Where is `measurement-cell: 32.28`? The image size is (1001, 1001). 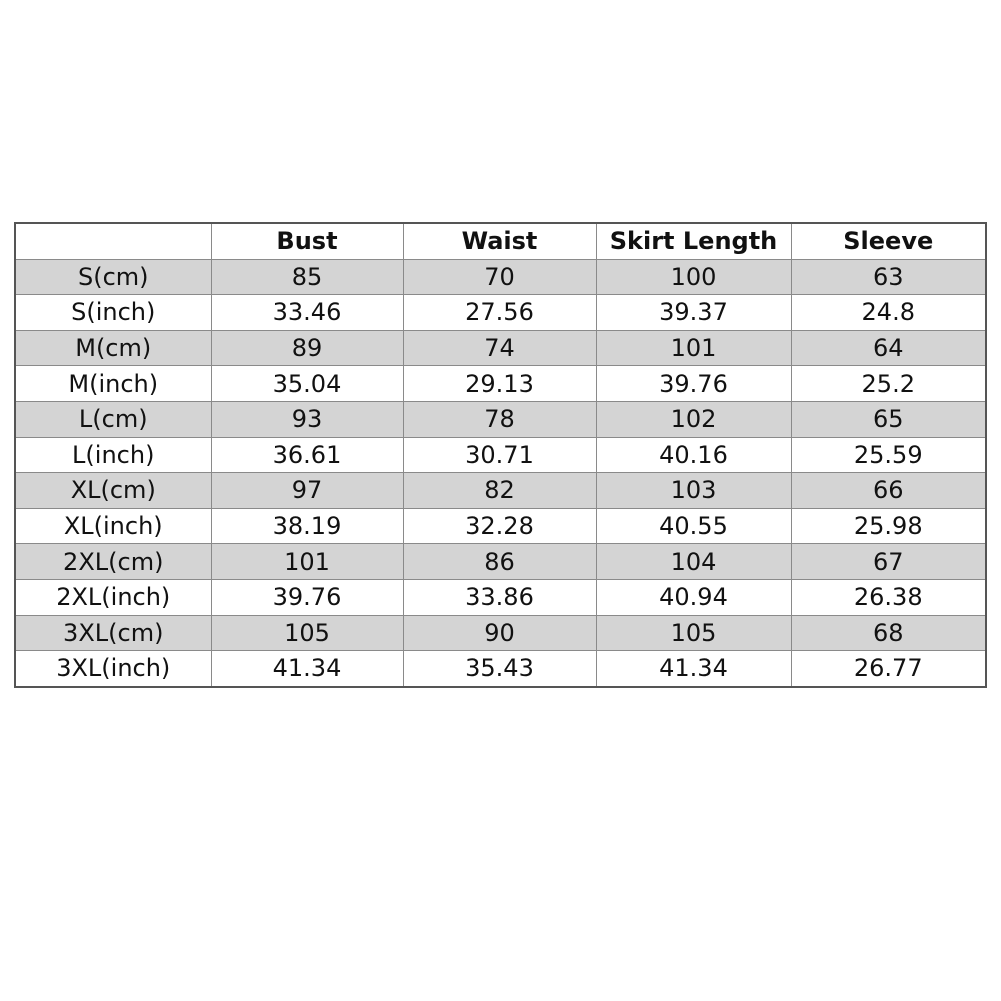 measurement-cell: 32.28 is located at coordinates (499, 526).